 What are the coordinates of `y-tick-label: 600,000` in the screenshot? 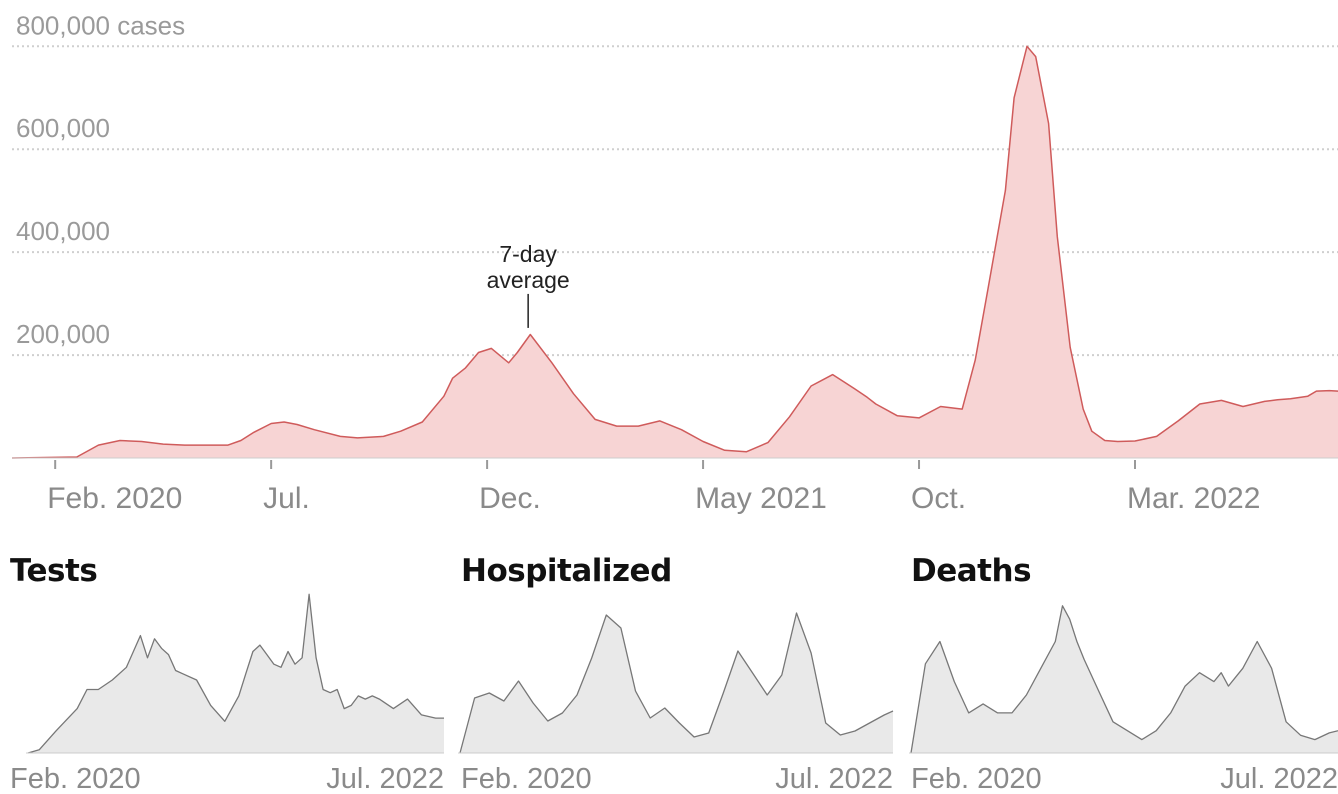 It's located at (63, 128).